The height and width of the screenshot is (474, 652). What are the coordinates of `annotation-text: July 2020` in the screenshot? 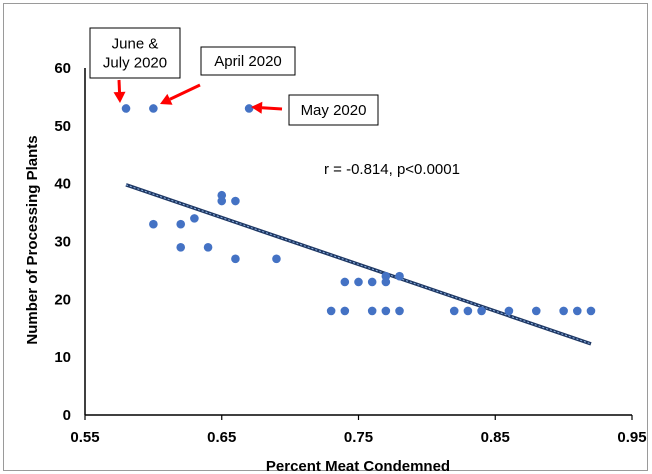 It's located at (135, 63).